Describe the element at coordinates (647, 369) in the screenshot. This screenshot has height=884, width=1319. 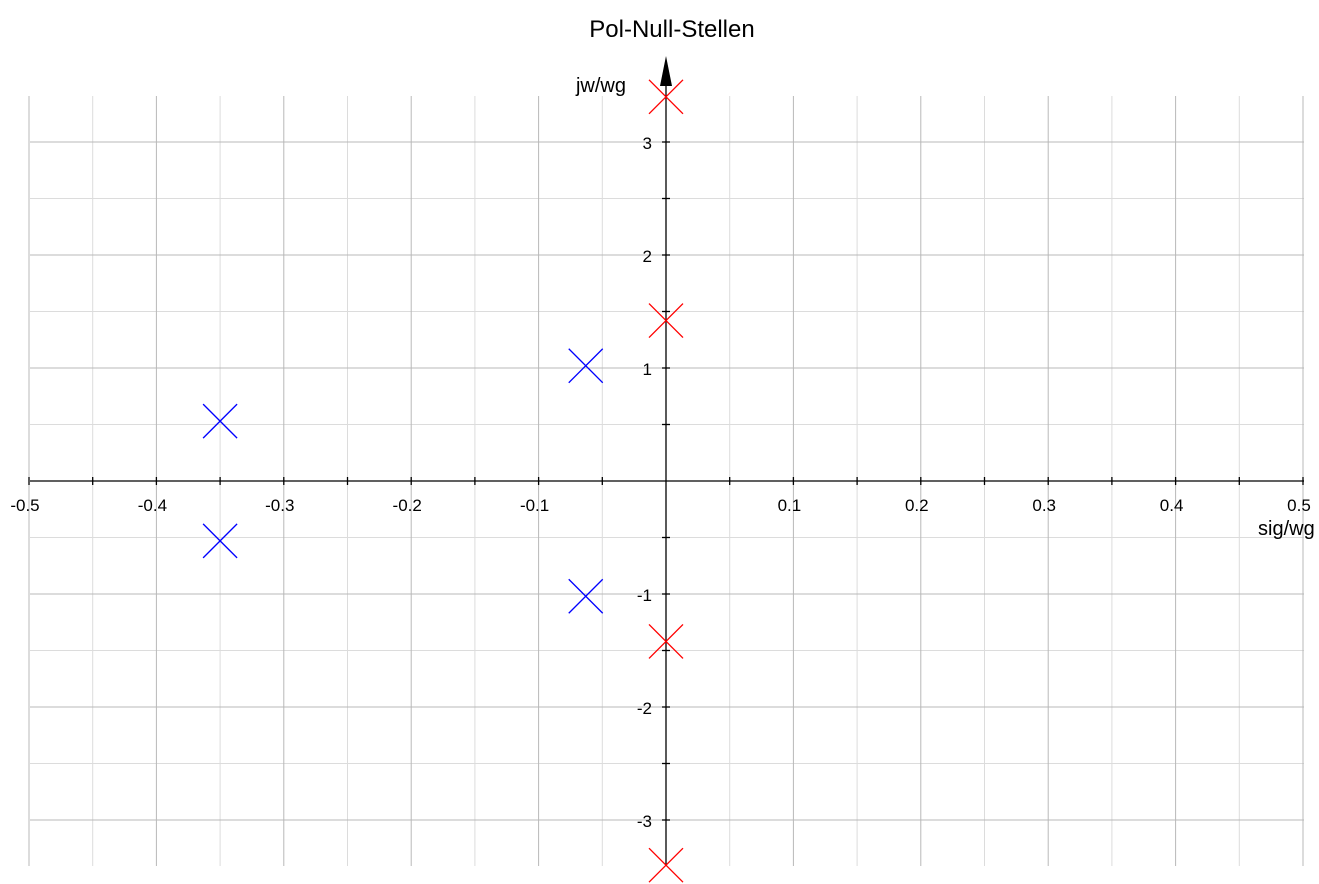
I see `y-tick-label: 1` at that location.